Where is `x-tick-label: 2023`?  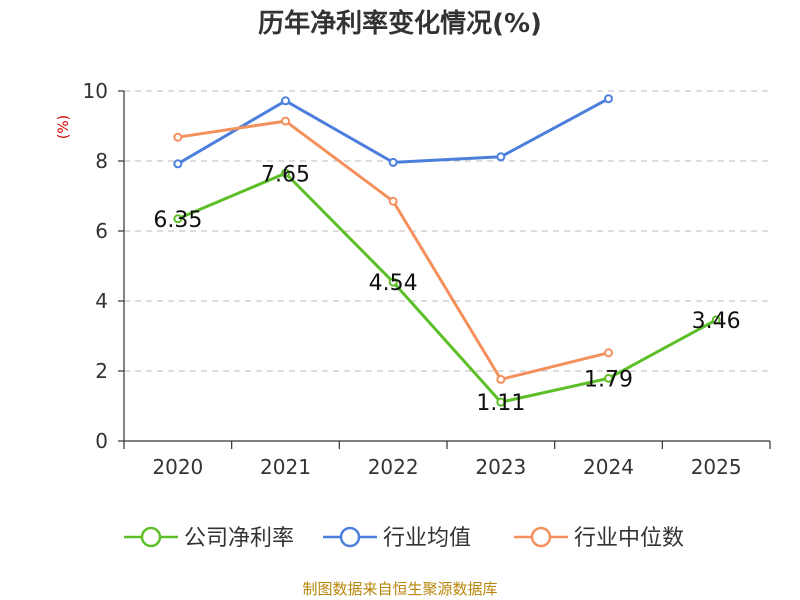 x-tick-label: 2023 is located at coordinates (500, 467).